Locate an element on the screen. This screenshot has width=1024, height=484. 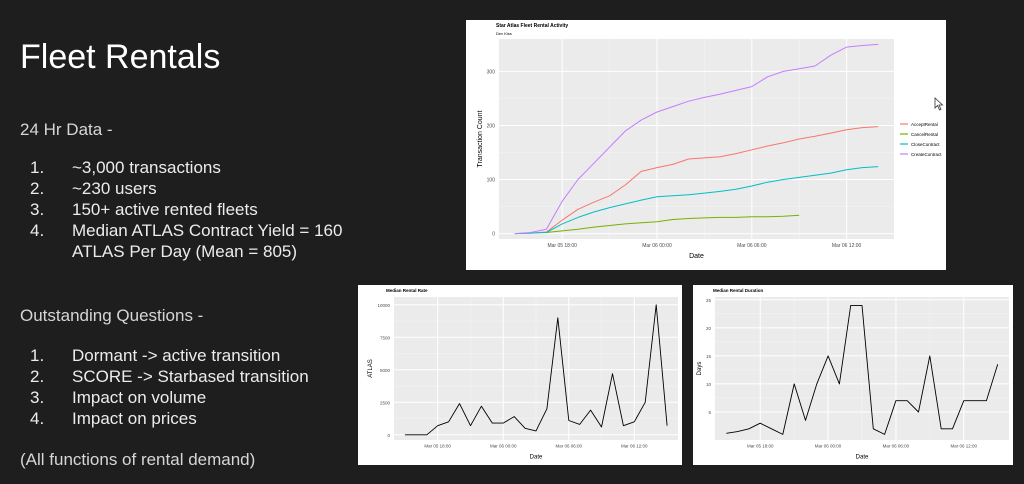
list-item: 4. Impact on prices is located at coordinates (196, 418).